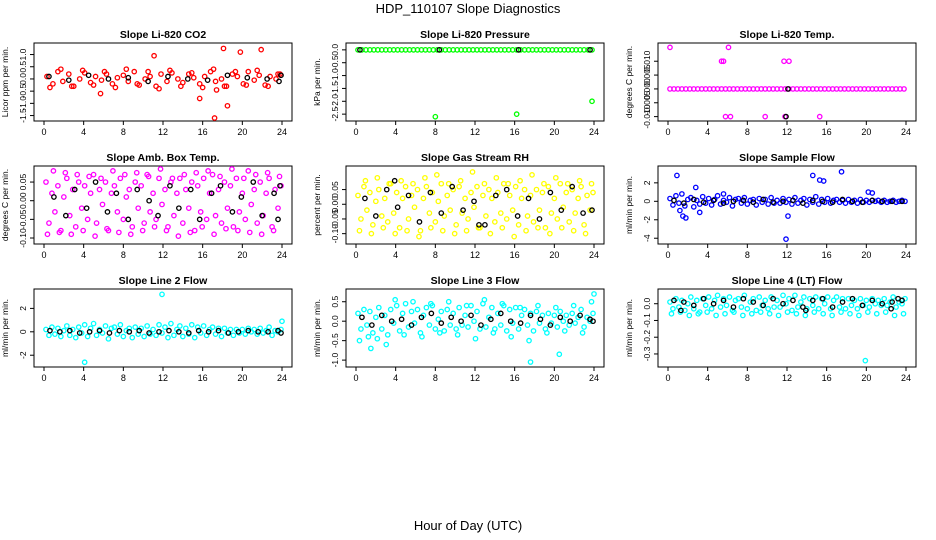 Image resolution: width=936 pixels, height=540 pixels. I want to click on plot-frame, so click(475, 82).